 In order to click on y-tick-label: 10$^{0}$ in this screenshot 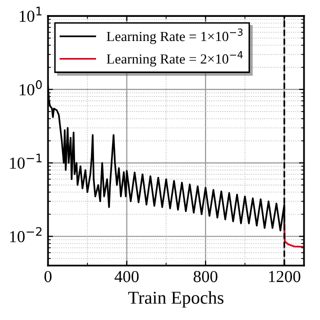, I will do `click(31, 88)`.